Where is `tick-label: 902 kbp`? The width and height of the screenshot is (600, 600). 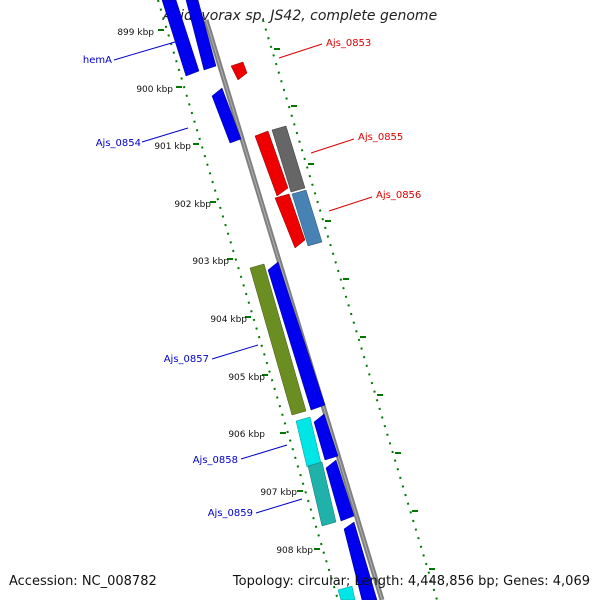 tick-label: 902 kbp is located at coordinates (192, 205).